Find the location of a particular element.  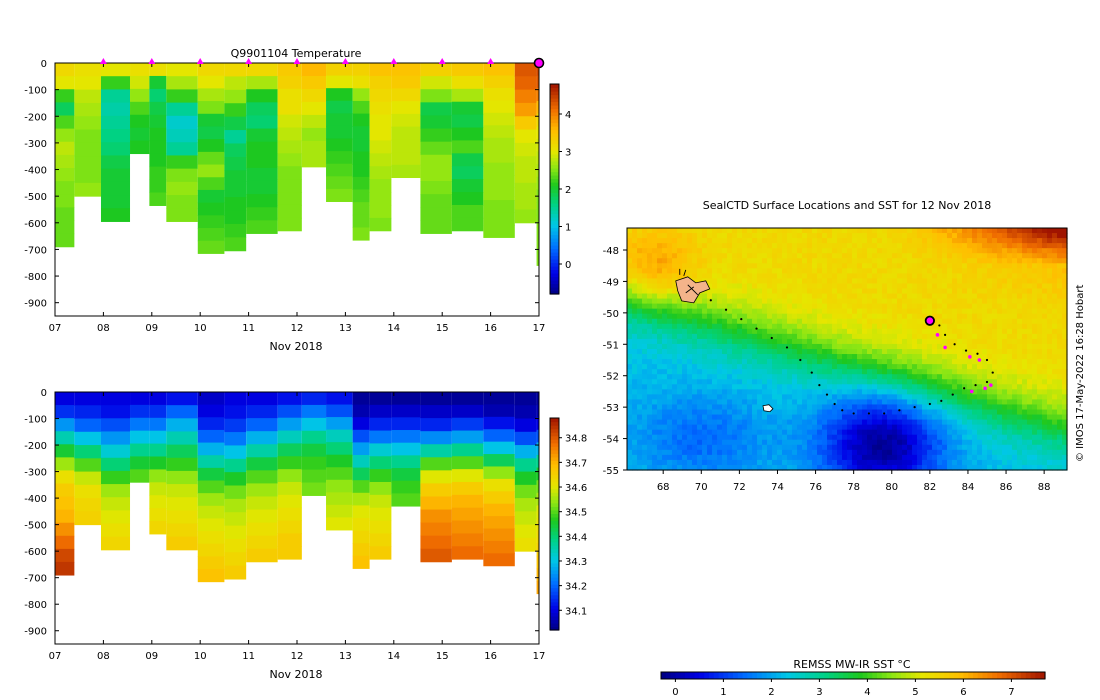

x-tick-label: 14 is located at coordinates (393, 328).